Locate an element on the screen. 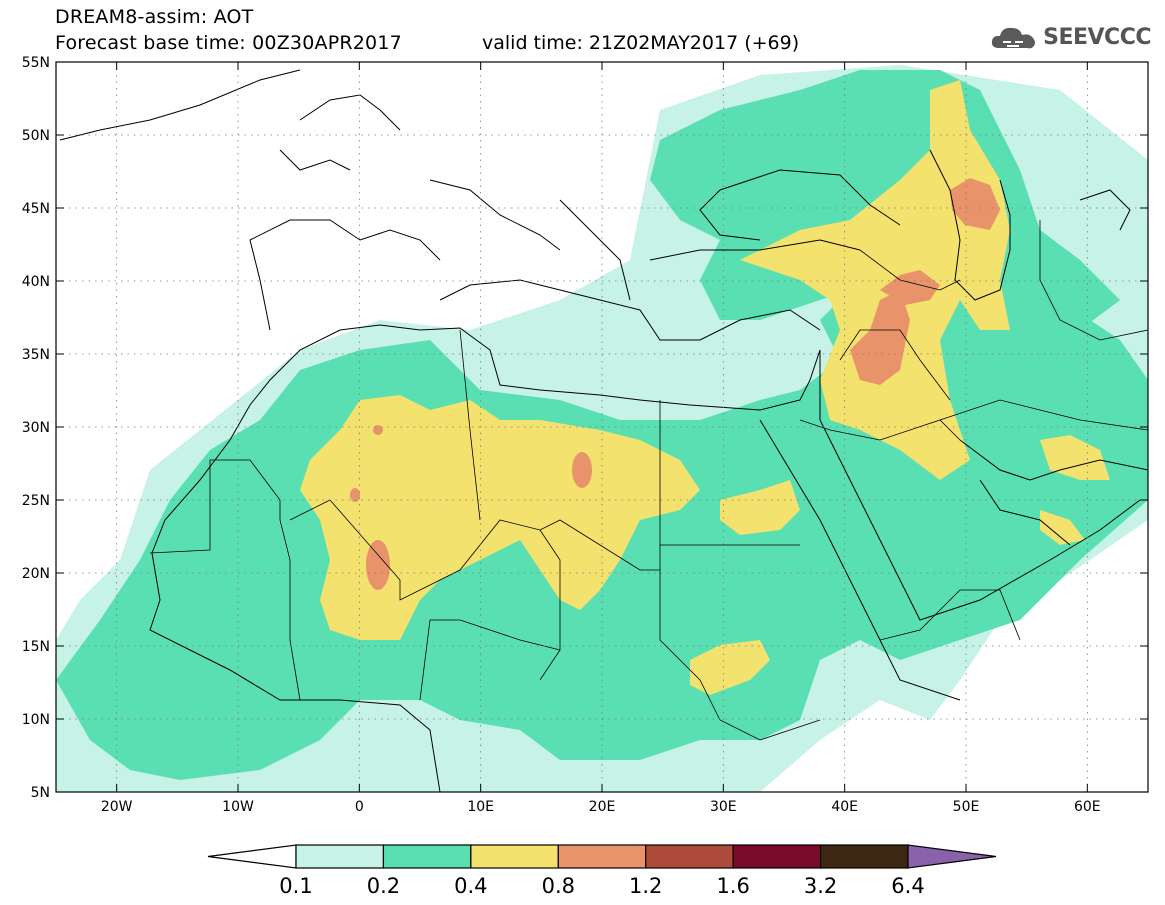  lat-label-20N: 20N is located at coordinates (36, 574).